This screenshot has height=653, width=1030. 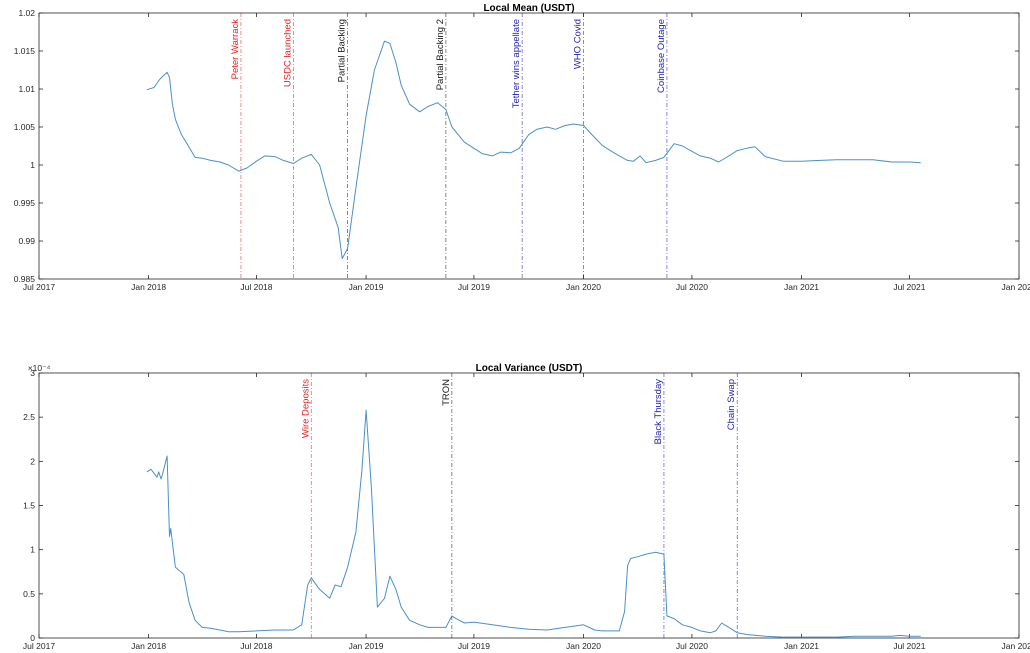 I want to click on event-label: Peter Warrack, so click(x=235, y=49).